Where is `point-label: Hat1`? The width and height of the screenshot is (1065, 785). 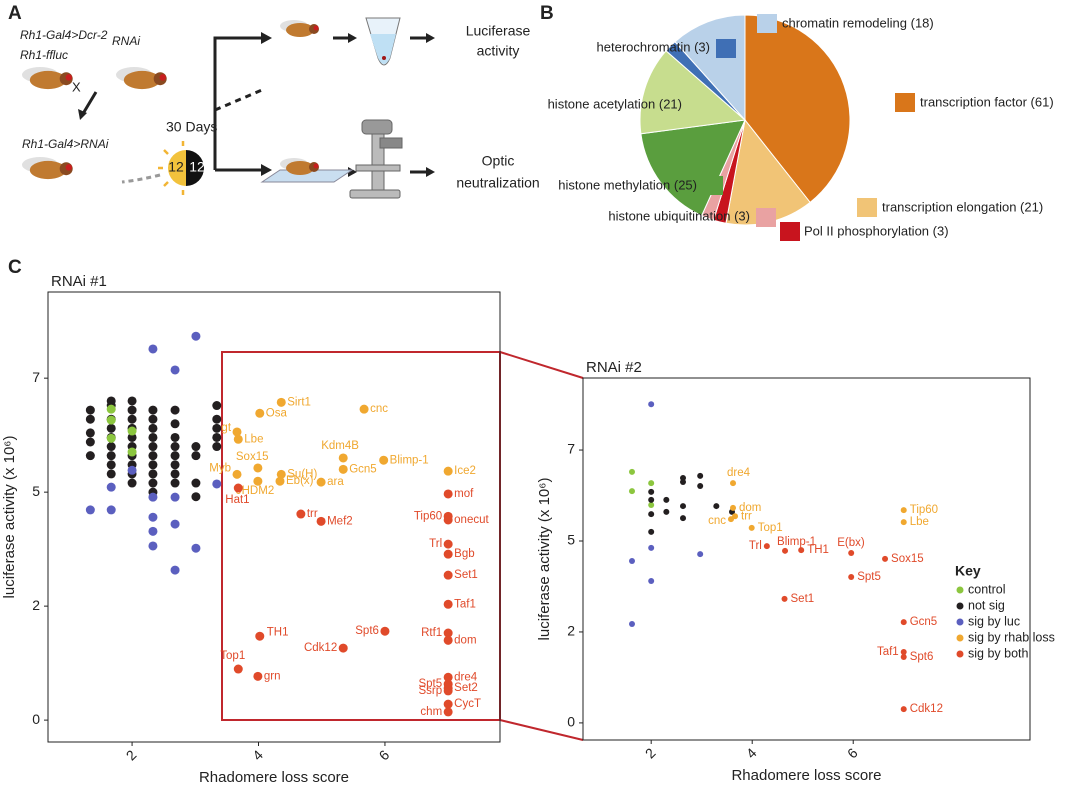 point-label: Hat1 is located at coordinates (237, 500).